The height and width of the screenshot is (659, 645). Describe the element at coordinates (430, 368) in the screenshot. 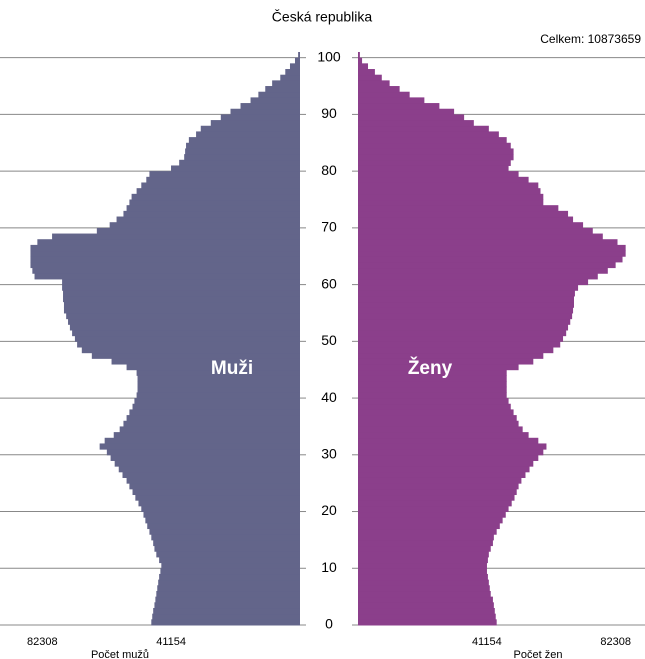

I see `legend-label: Ženy` at that location.